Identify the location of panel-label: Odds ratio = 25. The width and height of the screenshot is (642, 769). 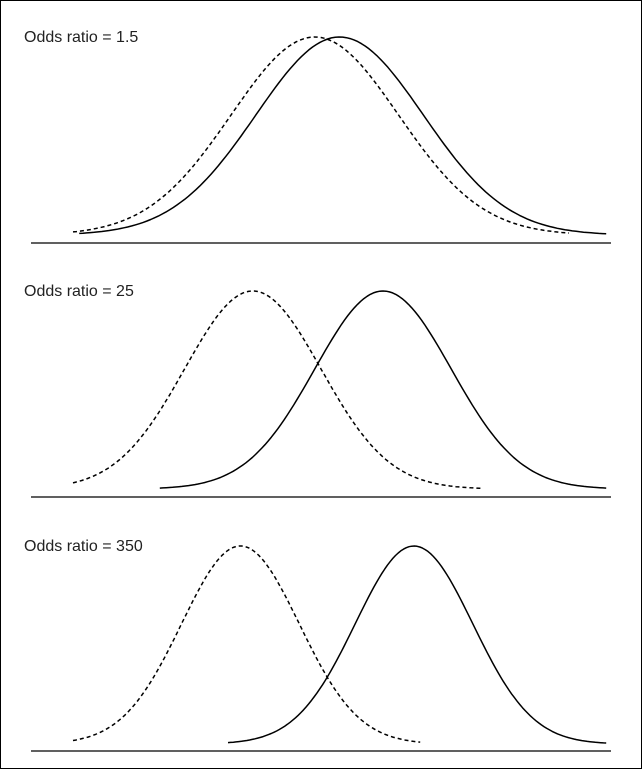
(79, 291).